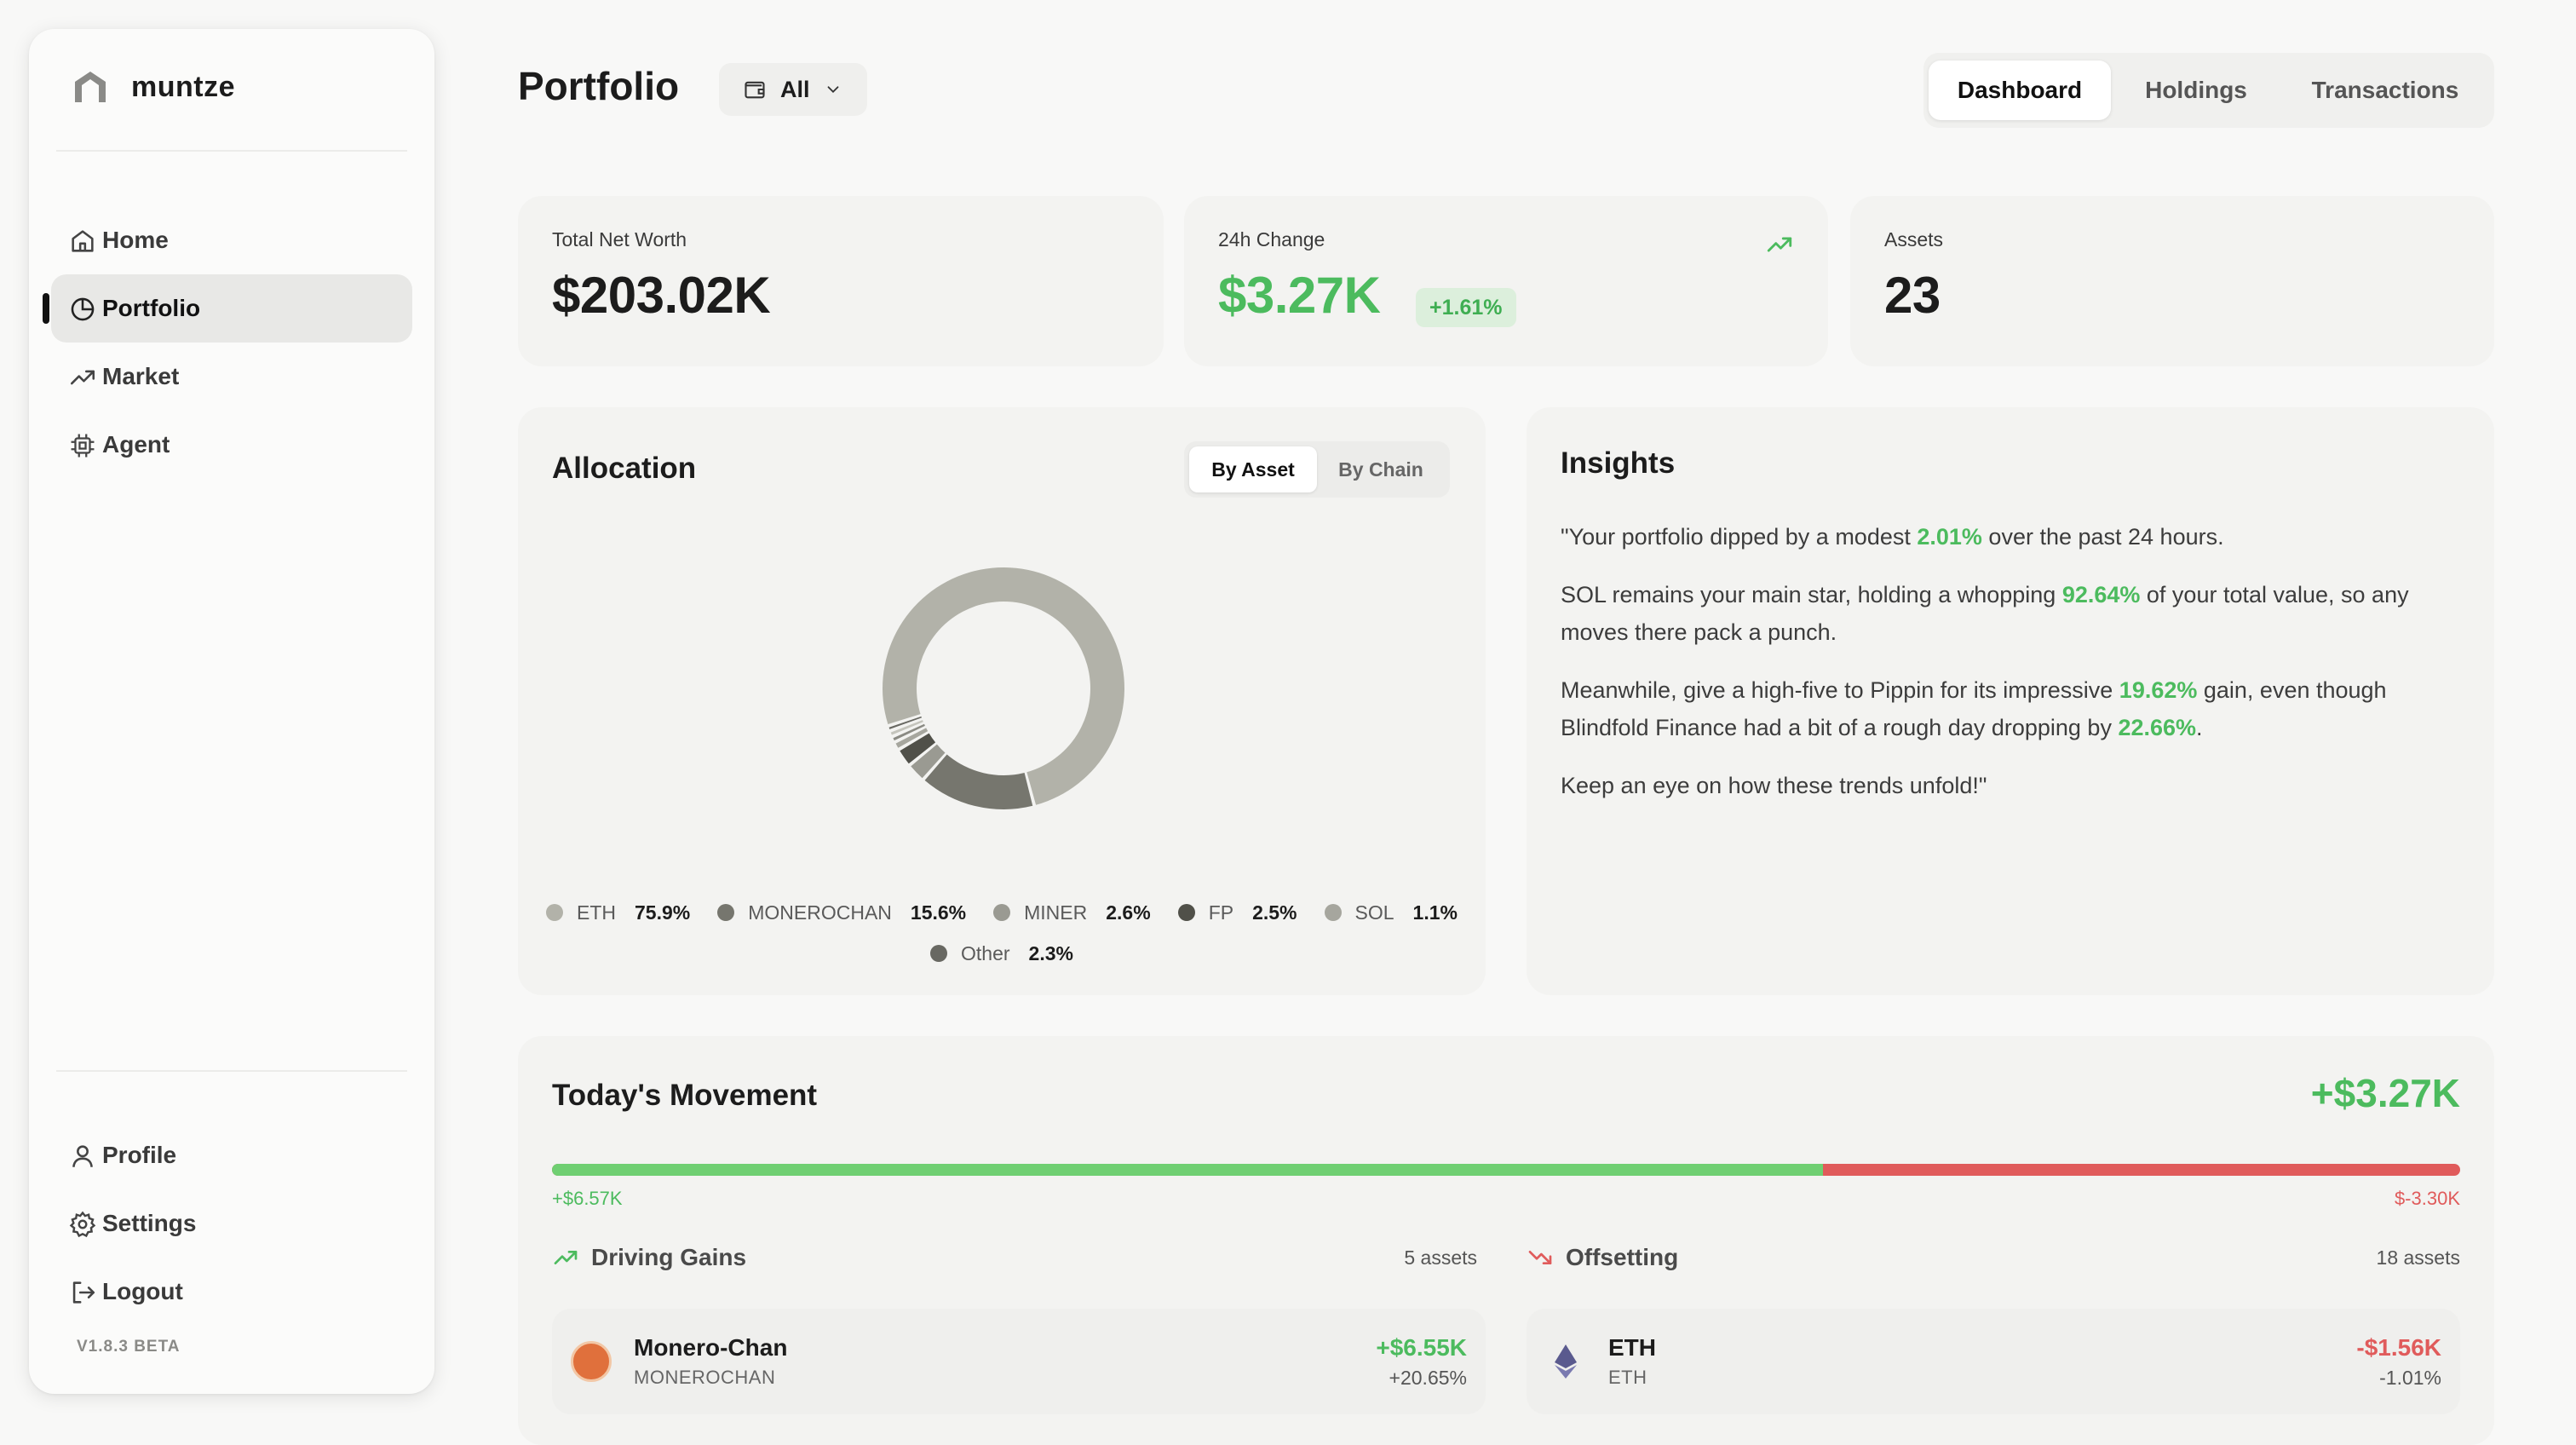 This screenshot has height=1445, width=2576. What do you see at coordinates (1914, 239) in the screenshot?
I see `assets-label: Assets` at bounding box center [1914, 239].